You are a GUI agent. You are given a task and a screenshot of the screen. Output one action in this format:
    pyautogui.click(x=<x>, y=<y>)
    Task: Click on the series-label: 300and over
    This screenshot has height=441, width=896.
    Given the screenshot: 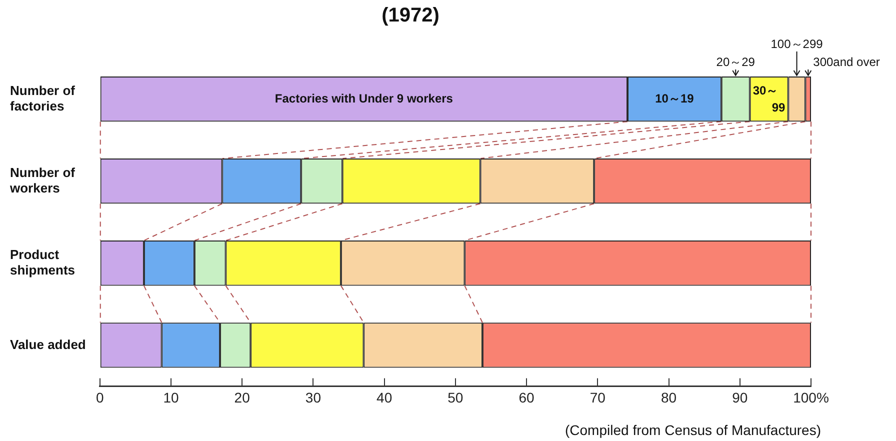 What is the action you would take?
    pyautogui.click(x=846, y=61)
    